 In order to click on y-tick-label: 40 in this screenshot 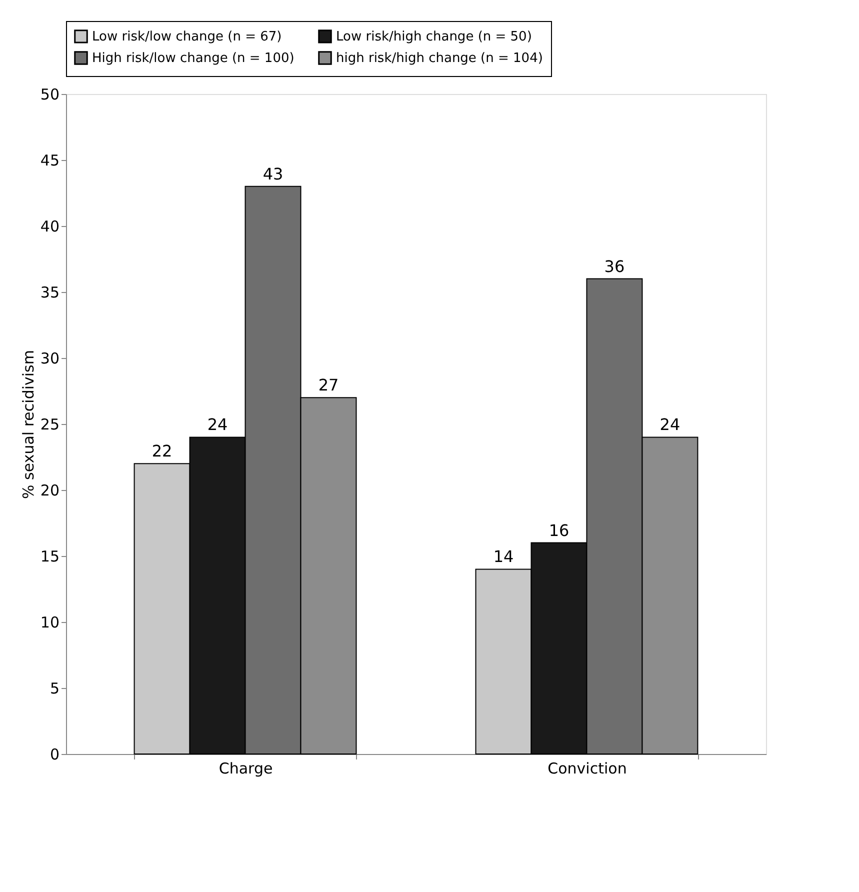, I will do `click(50, 227)`.